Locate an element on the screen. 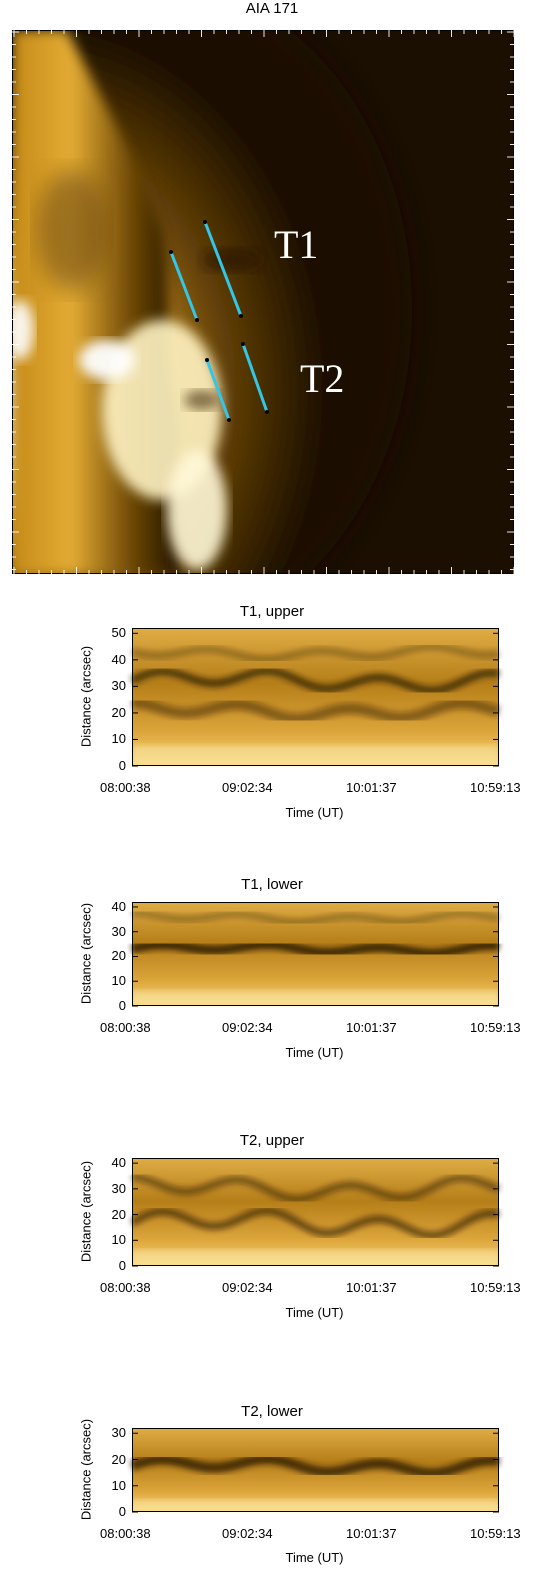  slit-label-t1: T1 is located at coordinates (296, 244).